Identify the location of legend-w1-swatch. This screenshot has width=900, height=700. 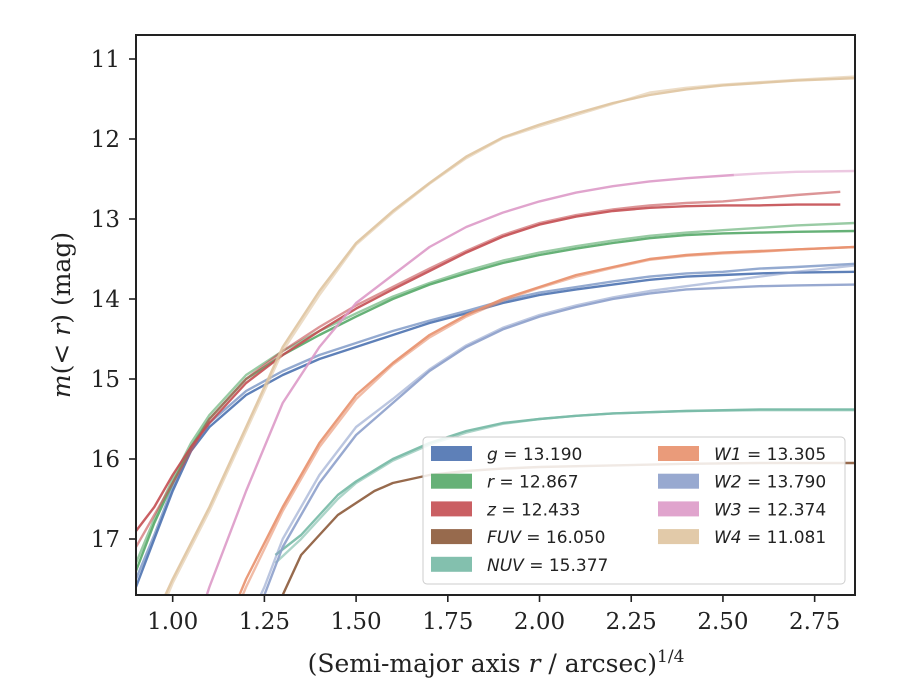
(678, 453).